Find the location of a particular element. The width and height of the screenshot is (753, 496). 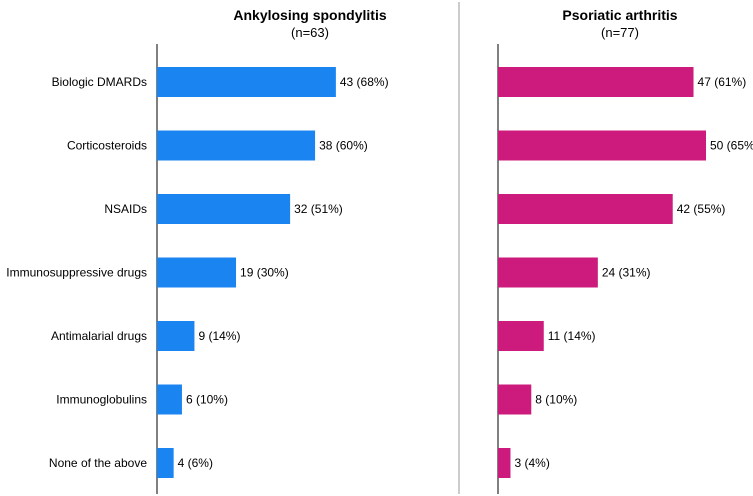

data-label-none-of-the-above: 4 (6%) is located at coordinates (195, 463).